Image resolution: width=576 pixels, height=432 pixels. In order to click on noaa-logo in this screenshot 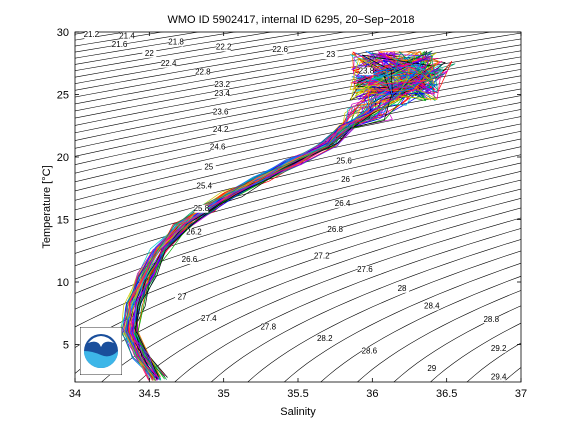, I will do `click(101, 351)`.